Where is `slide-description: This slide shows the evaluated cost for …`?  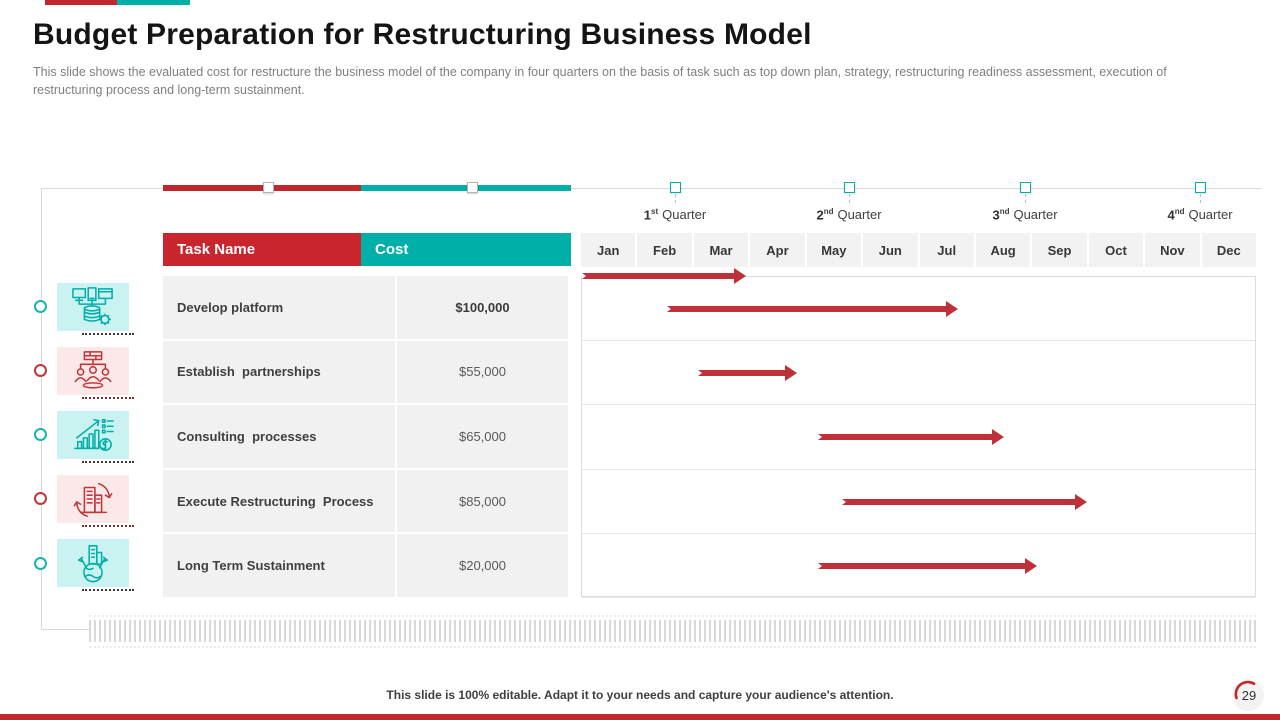 slide-description: This slide shows the evaluated cost for … is located at coordinates (600, 81).